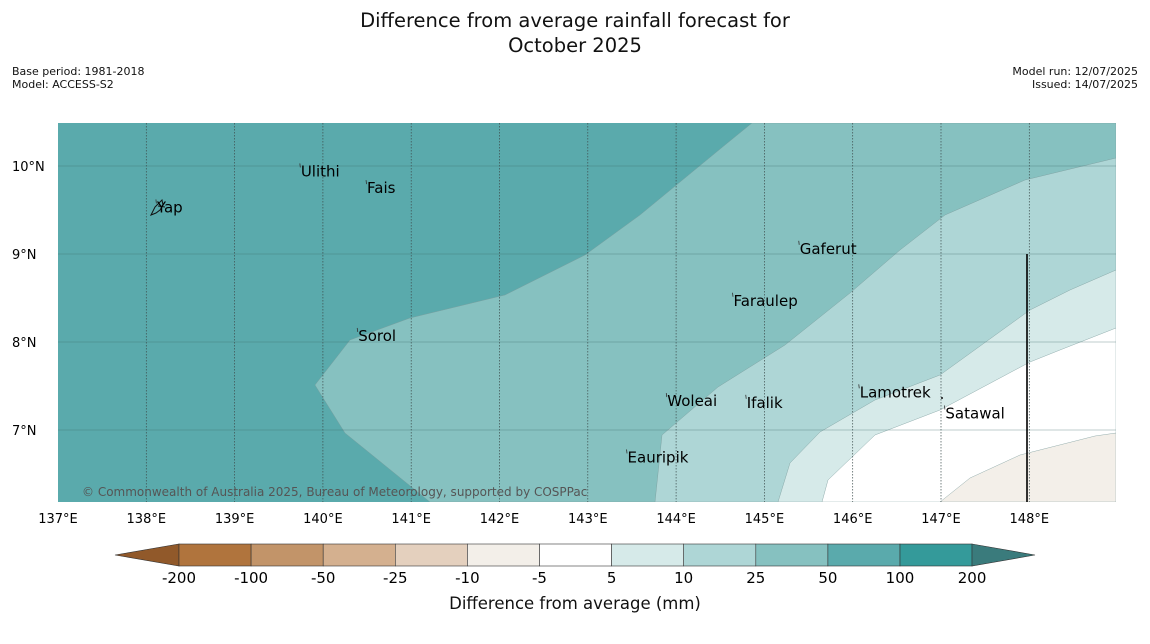  Describe the element at coordinates (1030, 519) in the screenshot. I see `lon-tick-label: 148°E` at that location.